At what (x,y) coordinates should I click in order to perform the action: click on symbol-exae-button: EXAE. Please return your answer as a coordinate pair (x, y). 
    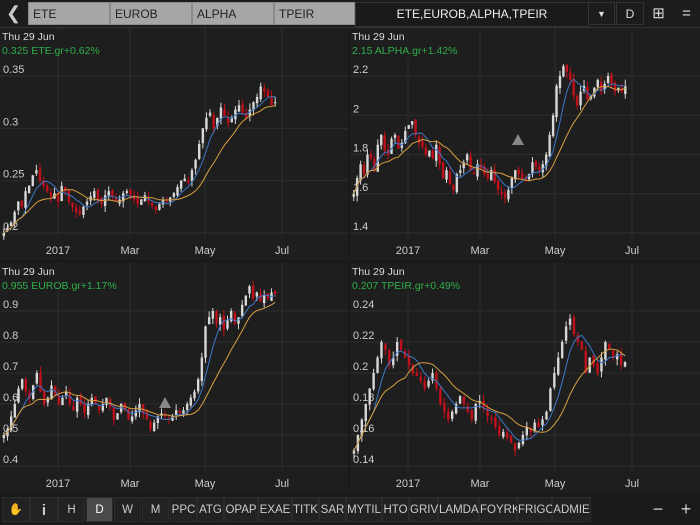
    Looking at the image, I should click on (275, 509).